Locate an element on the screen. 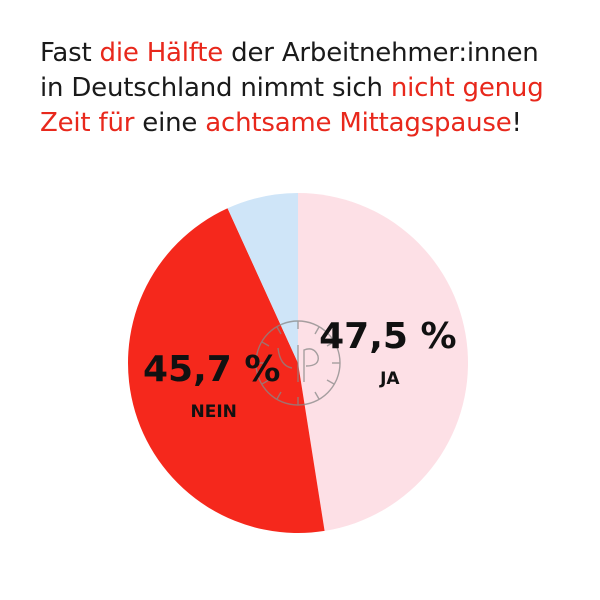 This screenshot has width=600, height=600. headline-line-2: in Deutschland nimmt sich nicht genug is located at coordinates (310, 88).